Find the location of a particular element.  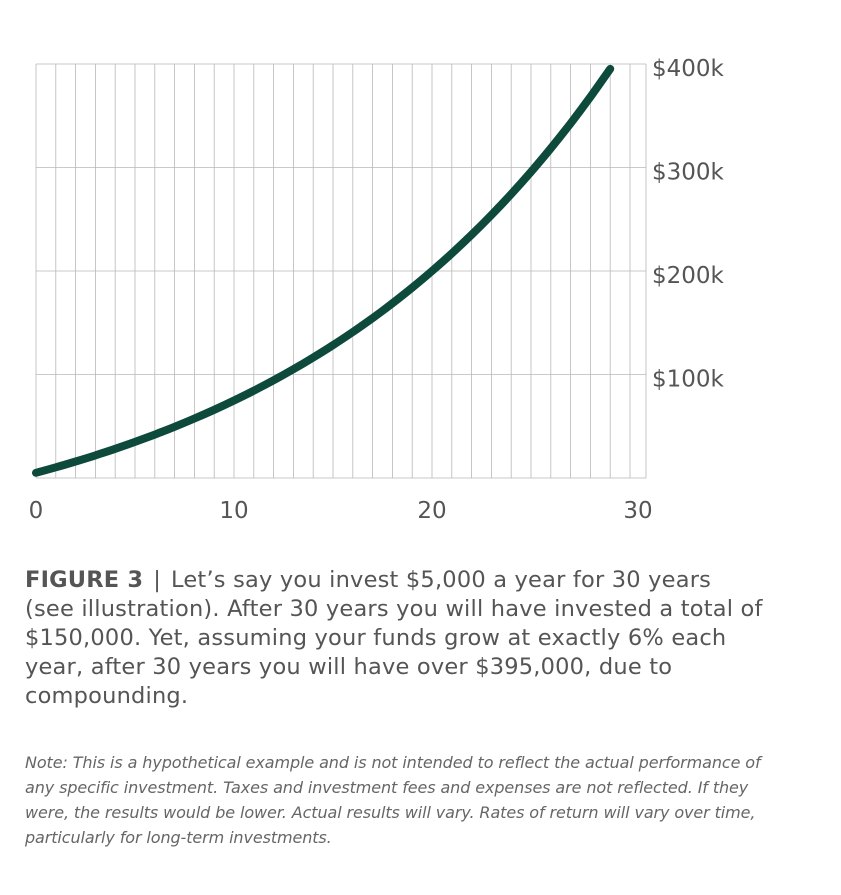

y-tick-label: $200k is located at coordinates (688, 276).